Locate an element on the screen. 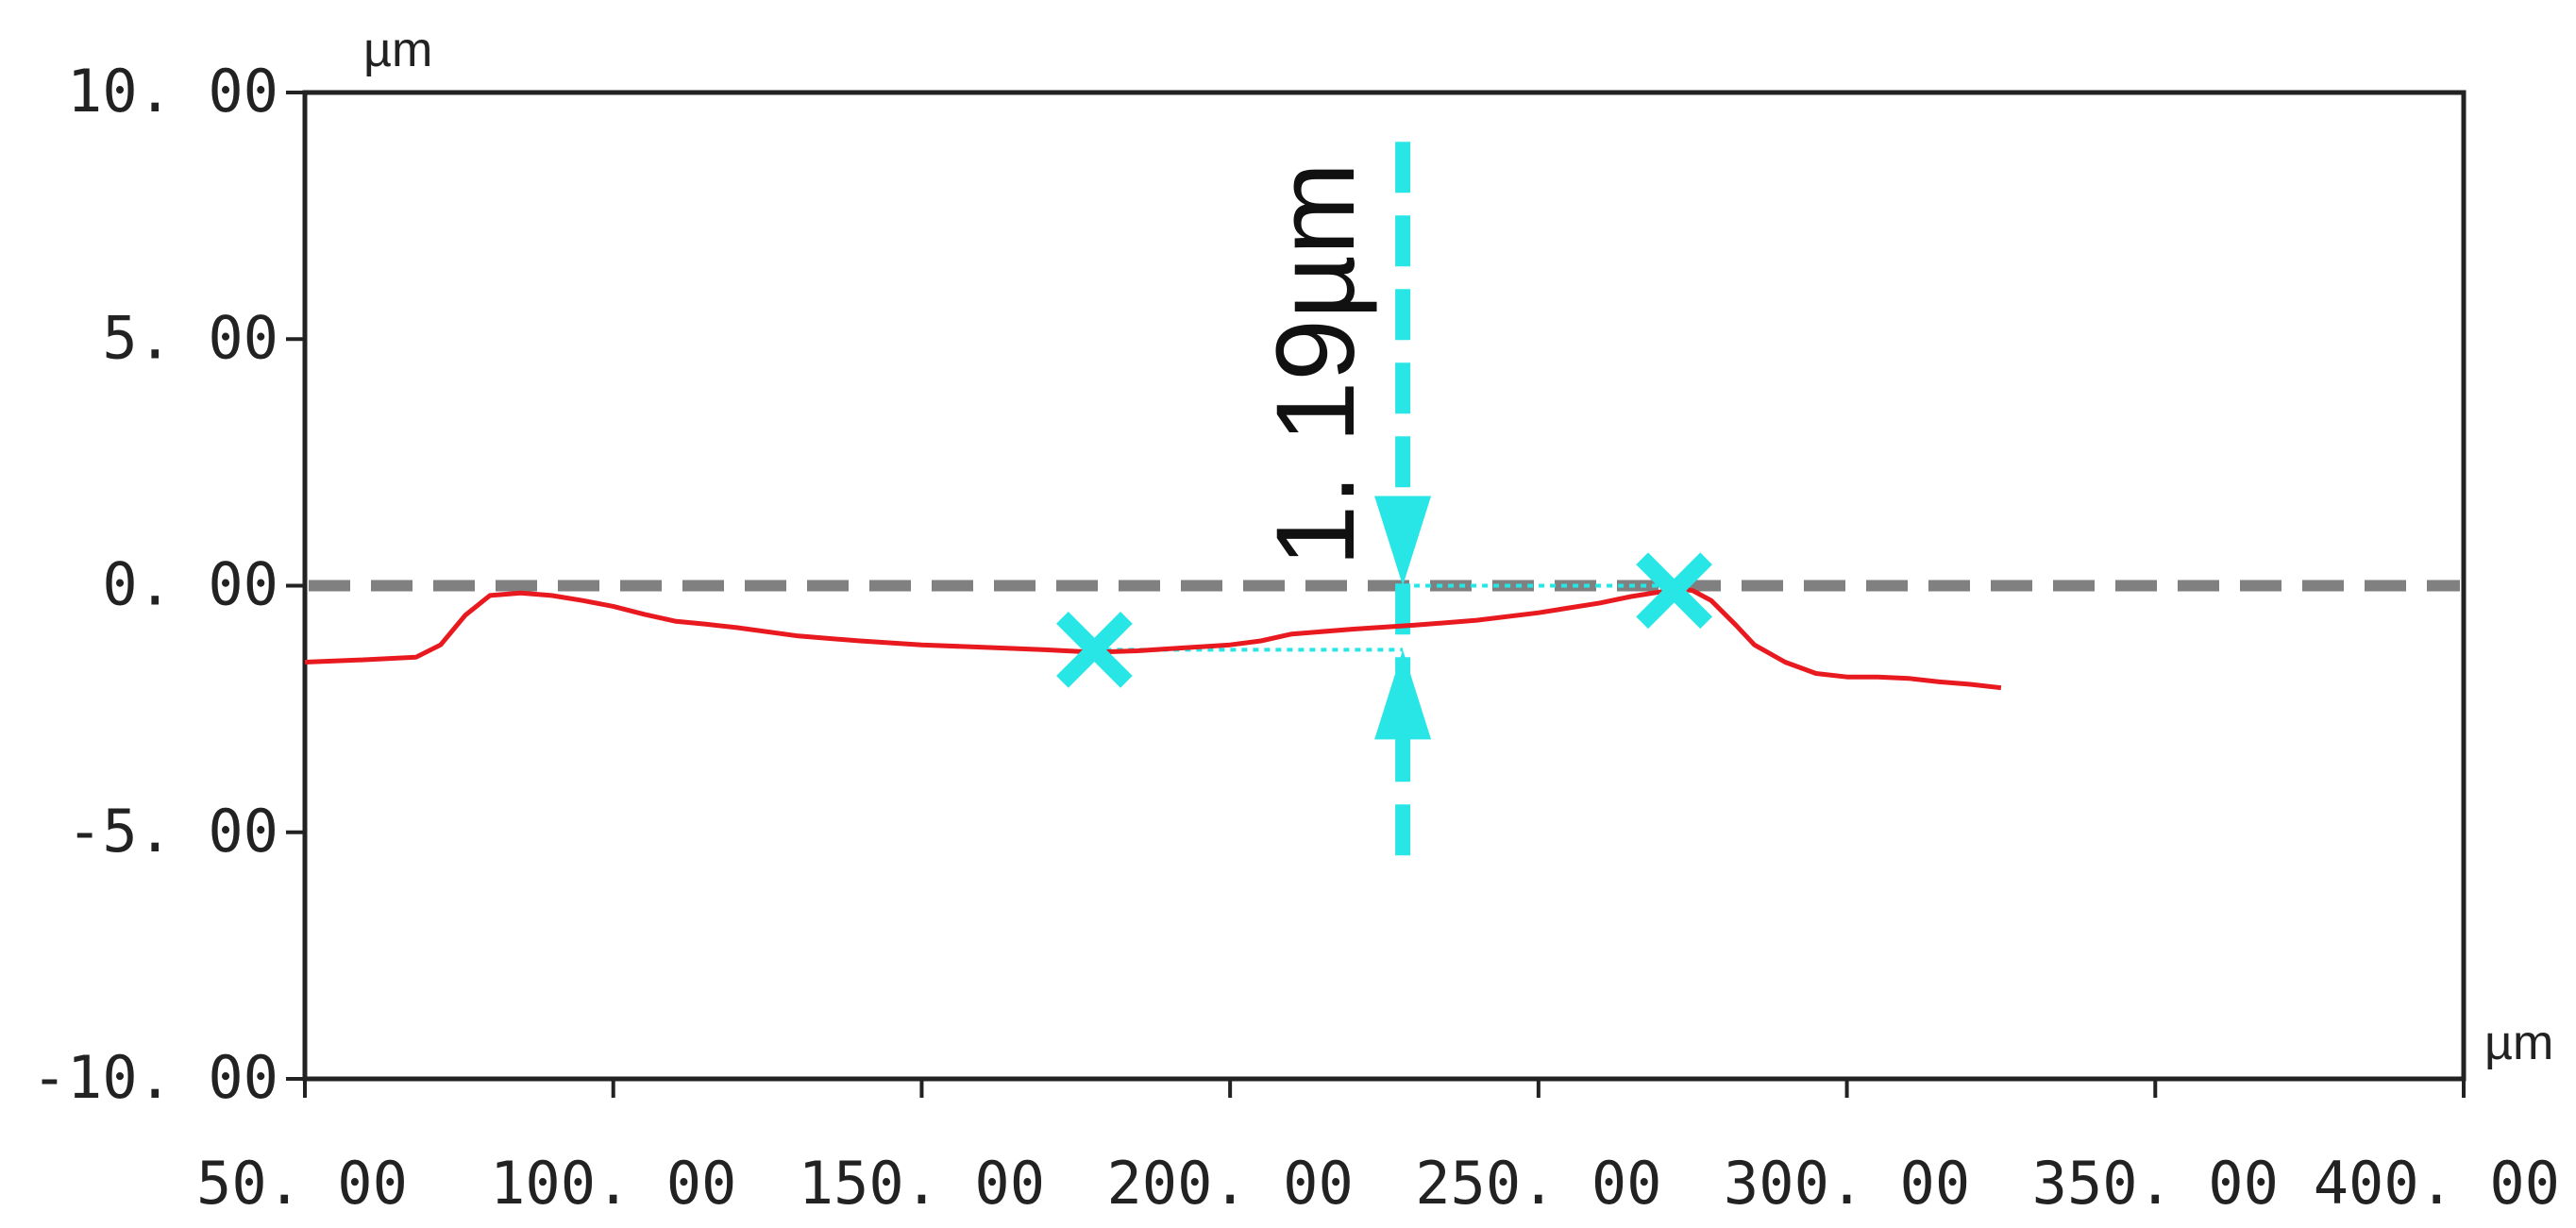 This screenshot has width=2576, height=1228. x-tick-label: 250. 00 is located at coordinates (1538, 1183).